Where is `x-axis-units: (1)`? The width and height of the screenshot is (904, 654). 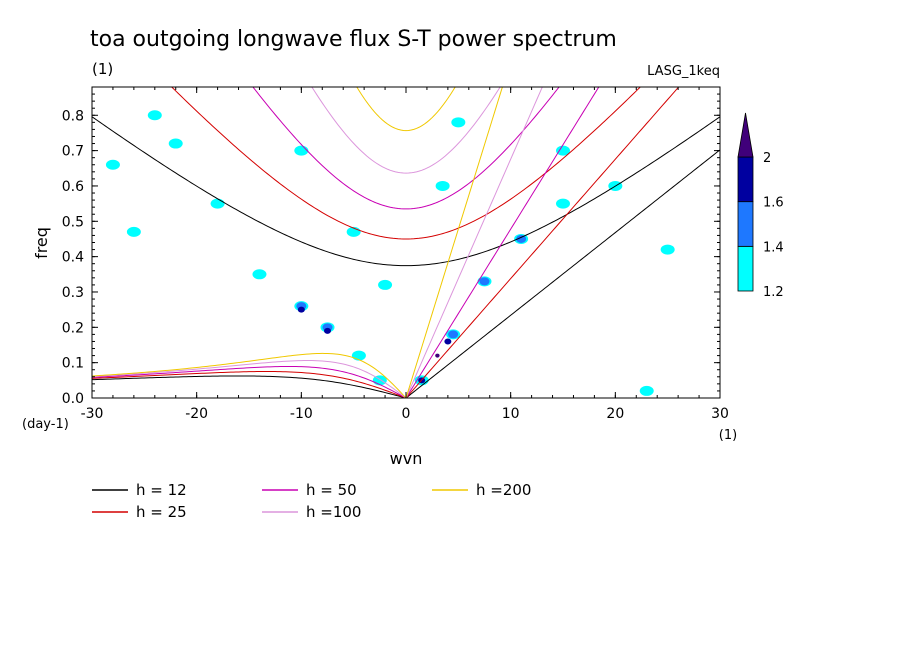 x-axis-units: (1) is located at coordinates (728, 435).